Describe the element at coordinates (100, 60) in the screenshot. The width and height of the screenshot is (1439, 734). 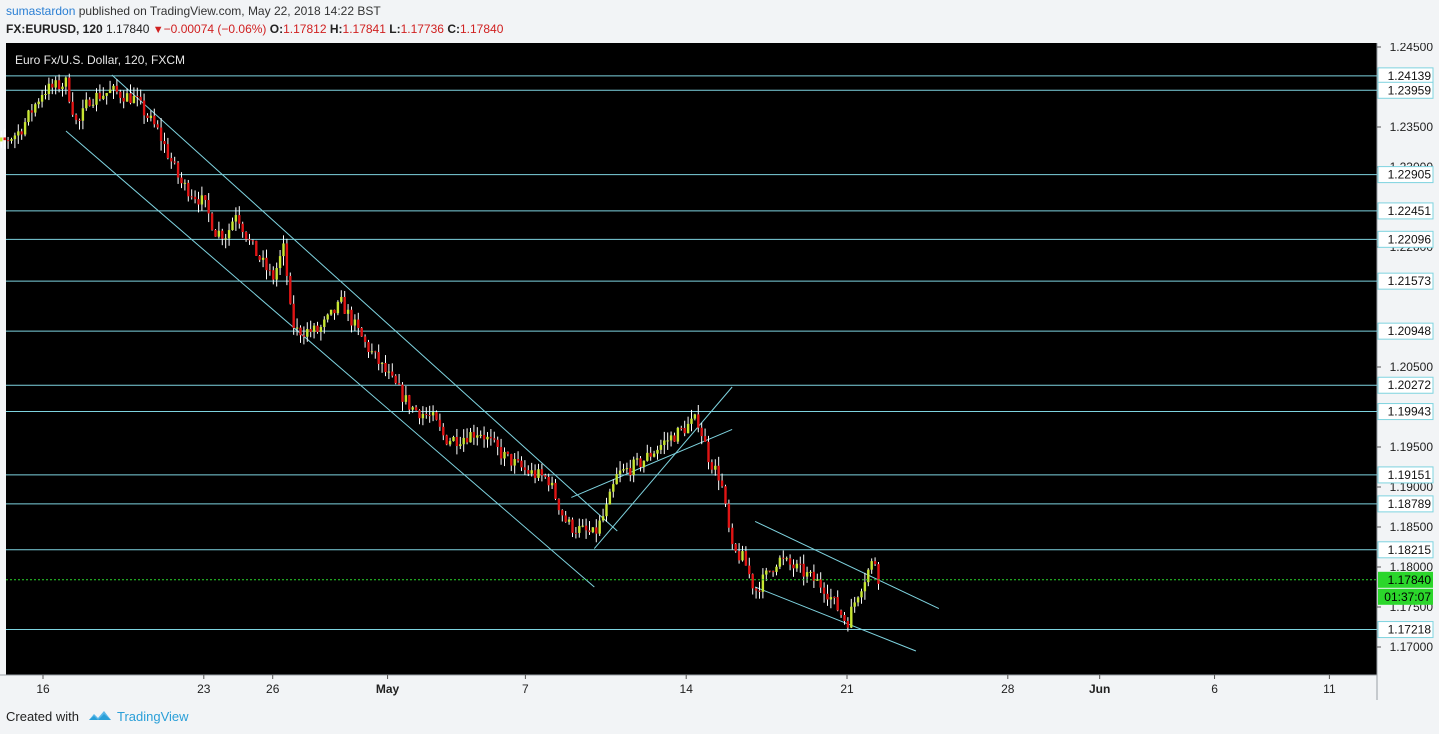
I see `chart-title: Euro Fx/U.S. Dollar, 120, FXCM` at that location.